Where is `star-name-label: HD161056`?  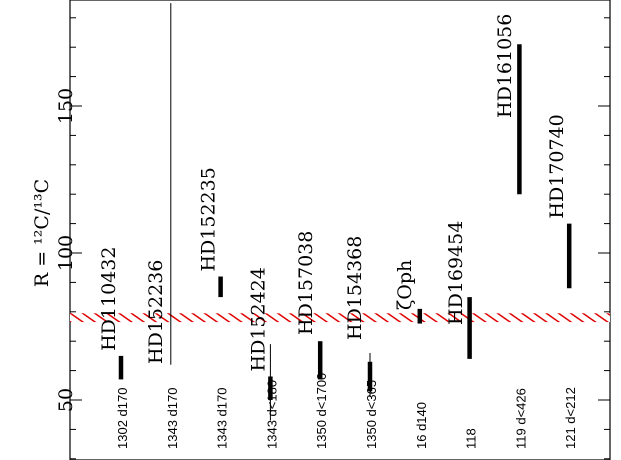 star-name-label: HD161056 is located at coordinates (505, 66).